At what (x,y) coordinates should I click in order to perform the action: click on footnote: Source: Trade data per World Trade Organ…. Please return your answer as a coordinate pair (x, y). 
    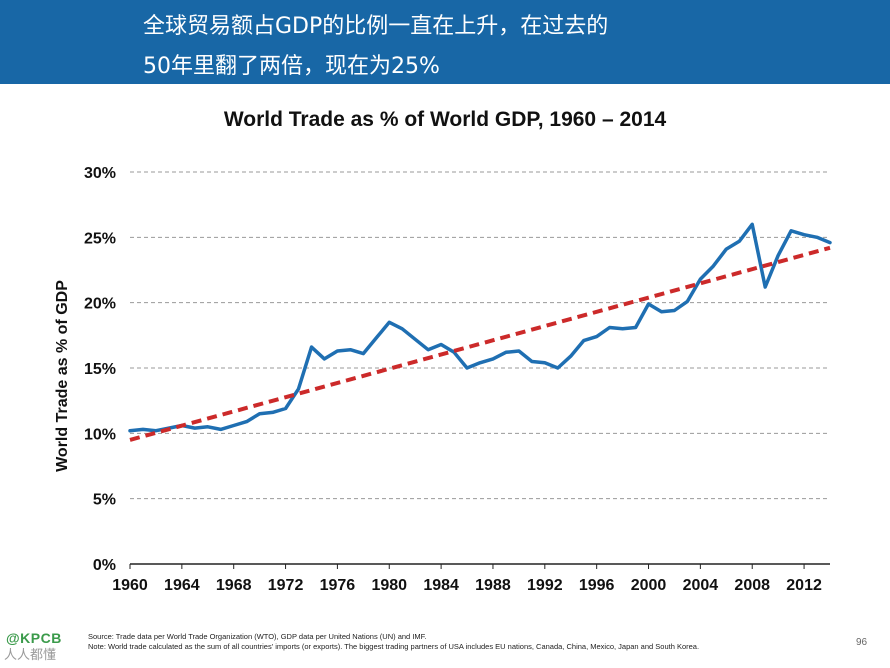
    Looking at the image, I should click on (393, 642).